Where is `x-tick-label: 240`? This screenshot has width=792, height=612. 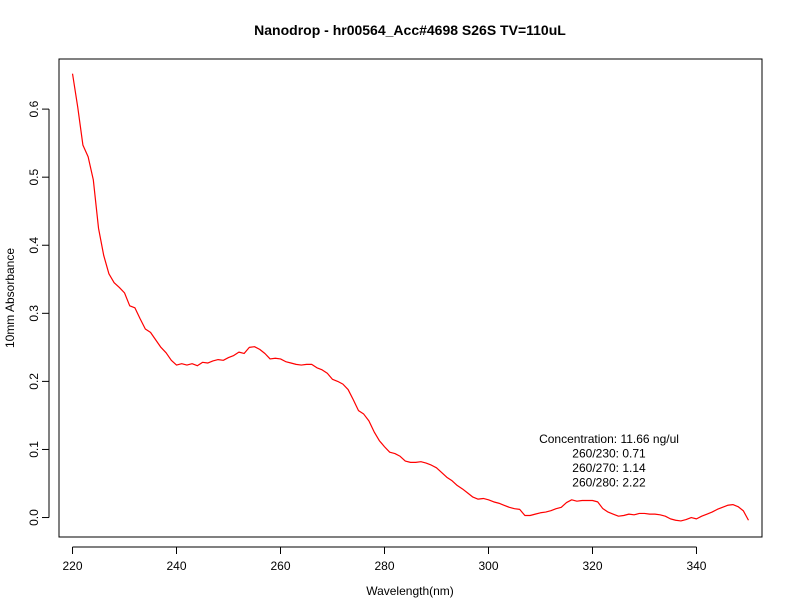
x-tick-label: 240 is located at coordinates (176, 566).